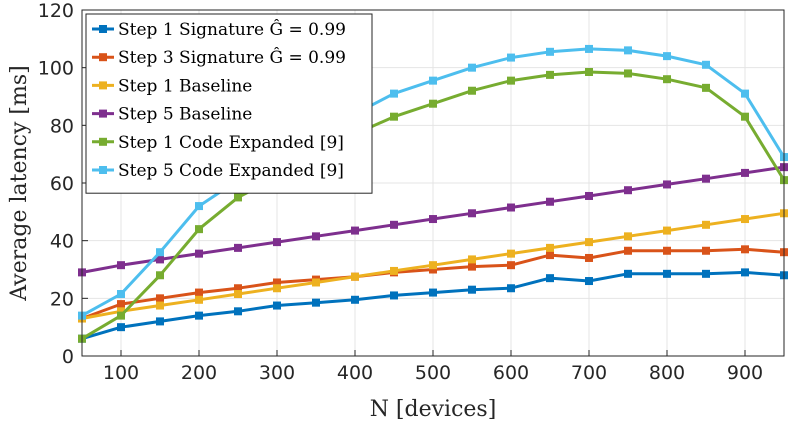 The height and width of the screenshot is (426, 789). Describe the element at coordinates (745, 373) in the screenshot. I see `x-tick-label: 900` at that location.